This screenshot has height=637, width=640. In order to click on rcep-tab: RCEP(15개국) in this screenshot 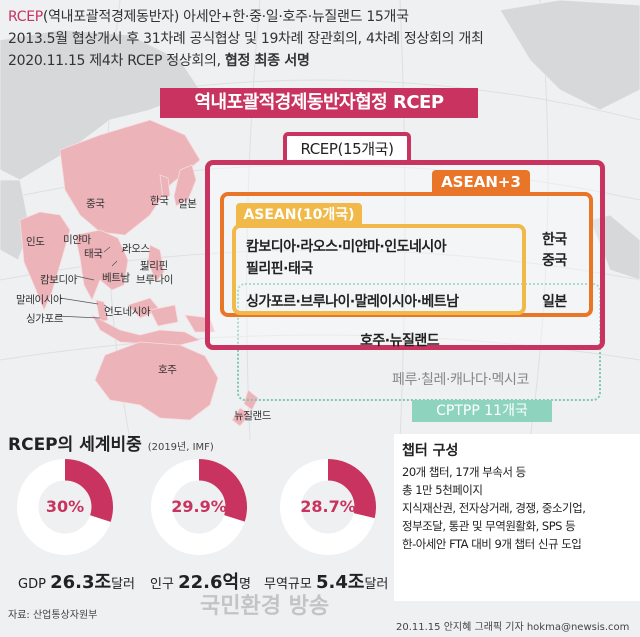, I will do `click(347, 146)`.